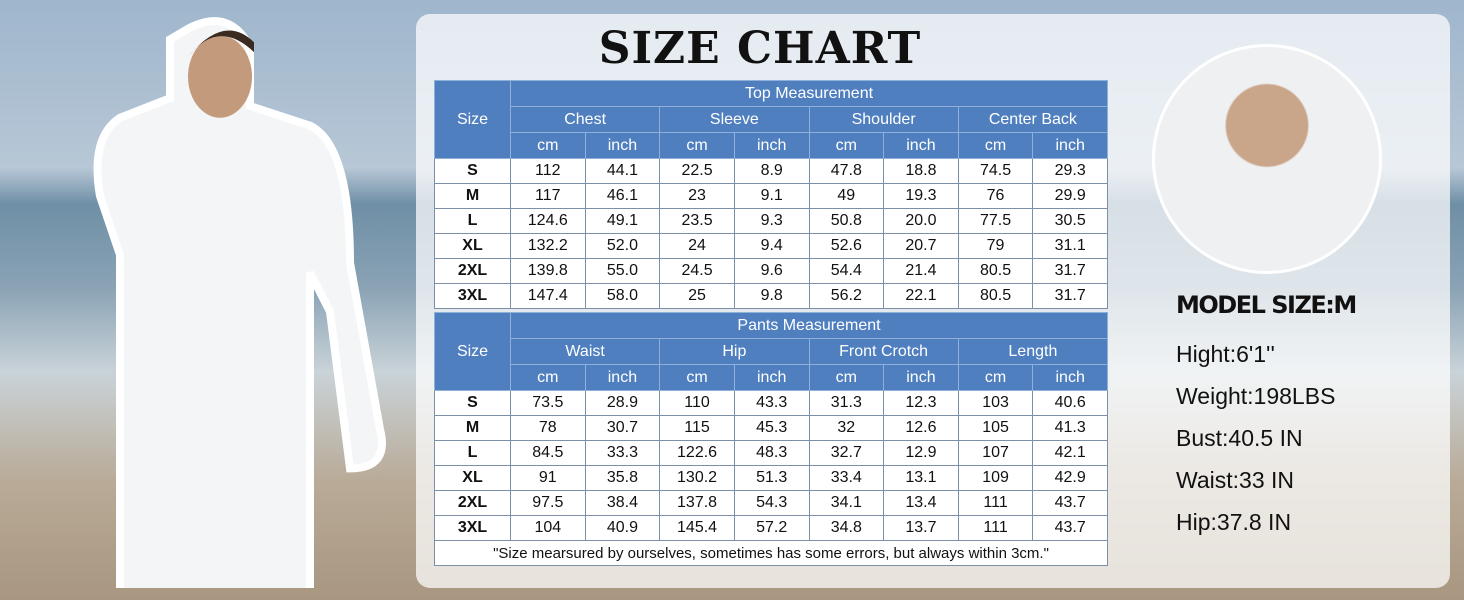 This screenshot has width=1464, height=600. Describe the element at coordinates (472, 503) in the screenshot. I see `size-cell: 2XL` at that location.